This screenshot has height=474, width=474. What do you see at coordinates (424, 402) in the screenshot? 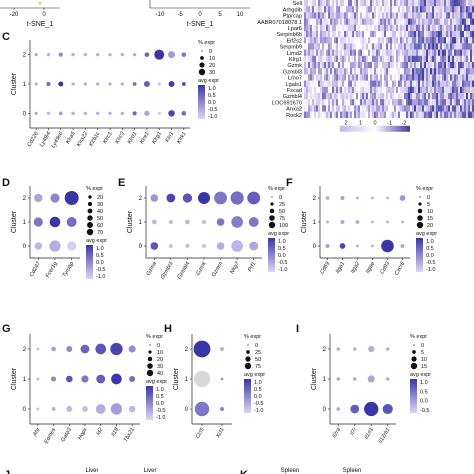
I see `color-legend-tick: 0.0` at bounding box center [424, 402].